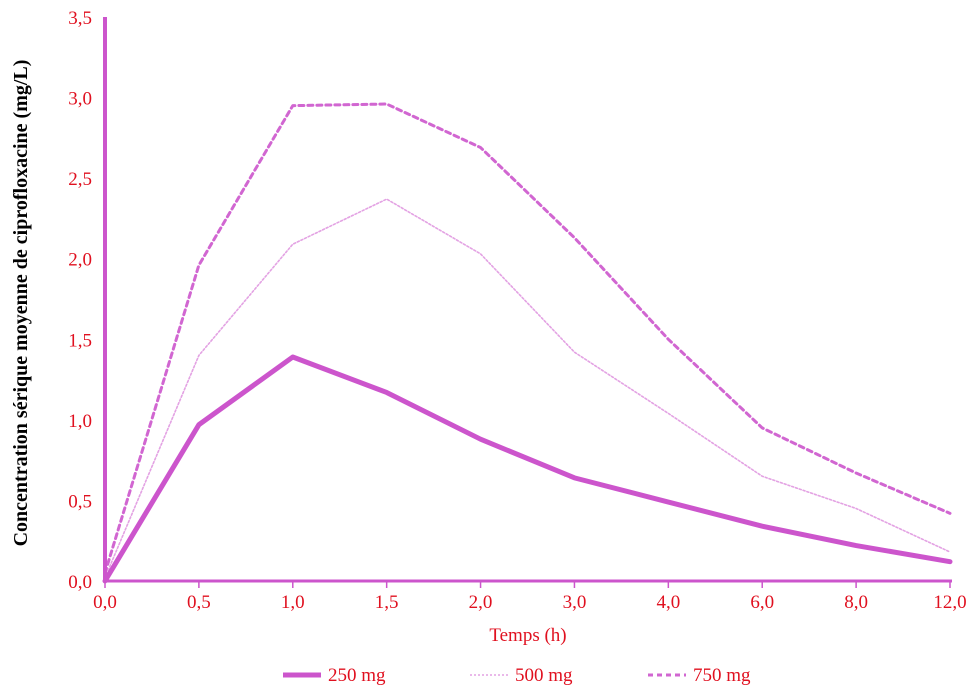 The width and height of the screenshot is (974, 688). I want to click on x-tick-label: 6,0, so click(762, 602).